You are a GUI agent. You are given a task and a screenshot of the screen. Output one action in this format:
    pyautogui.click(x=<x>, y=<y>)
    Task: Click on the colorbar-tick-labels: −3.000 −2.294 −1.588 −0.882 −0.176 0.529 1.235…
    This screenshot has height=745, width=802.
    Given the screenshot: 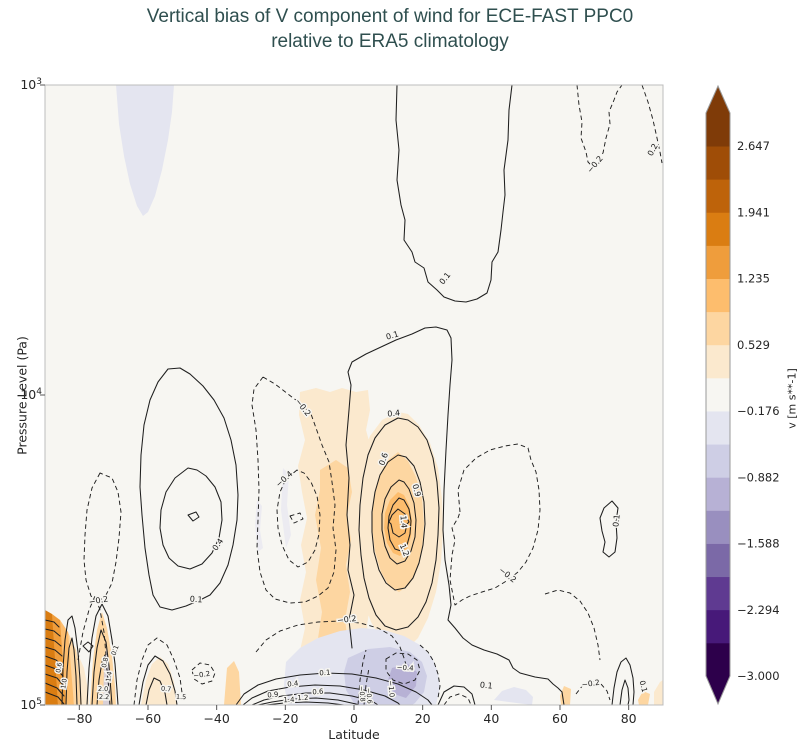 What is the action you would take?
    pyautogui.click(x=758, y=411)
    